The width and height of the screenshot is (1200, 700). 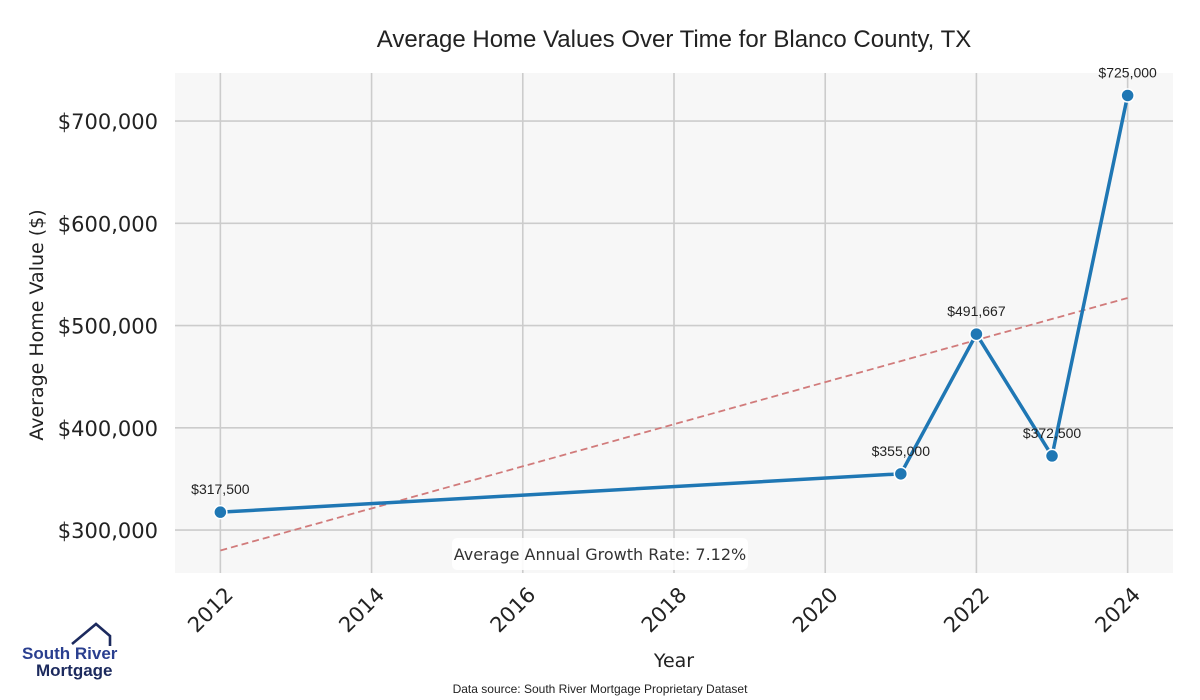 I want to click on house-icon, so click(x=91, y=634).